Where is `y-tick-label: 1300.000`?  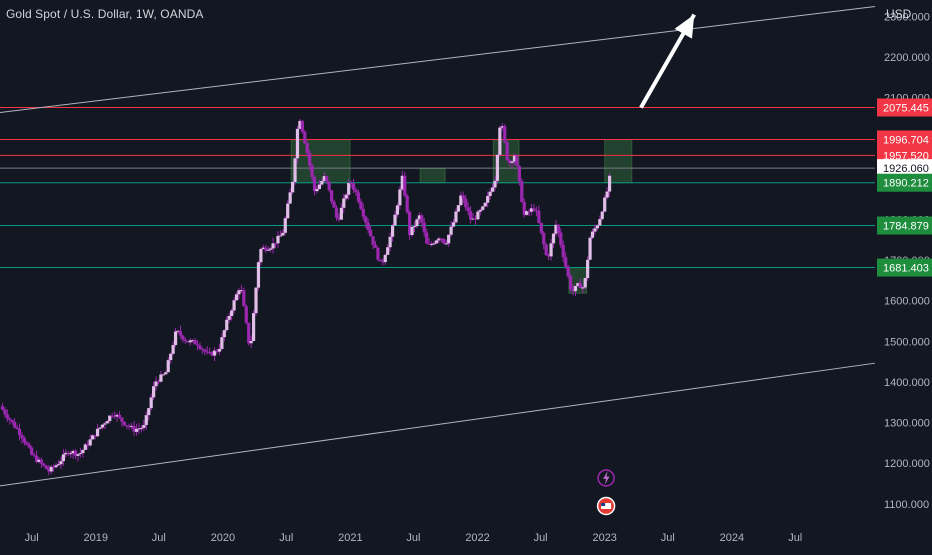
y-tick-label: 1300.000 is located at coordinates (907, 424).